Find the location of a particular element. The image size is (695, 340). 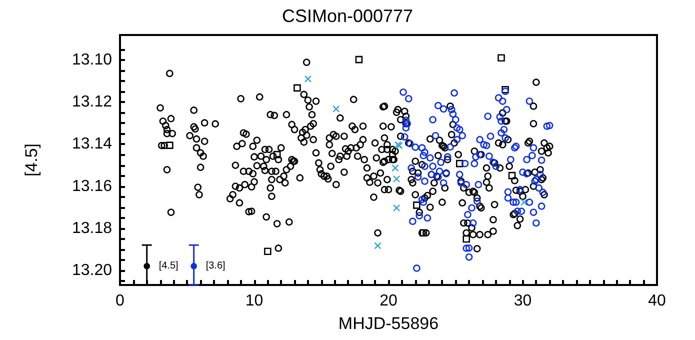

x-tick-label: 40 is located at coordinates (657, 301).